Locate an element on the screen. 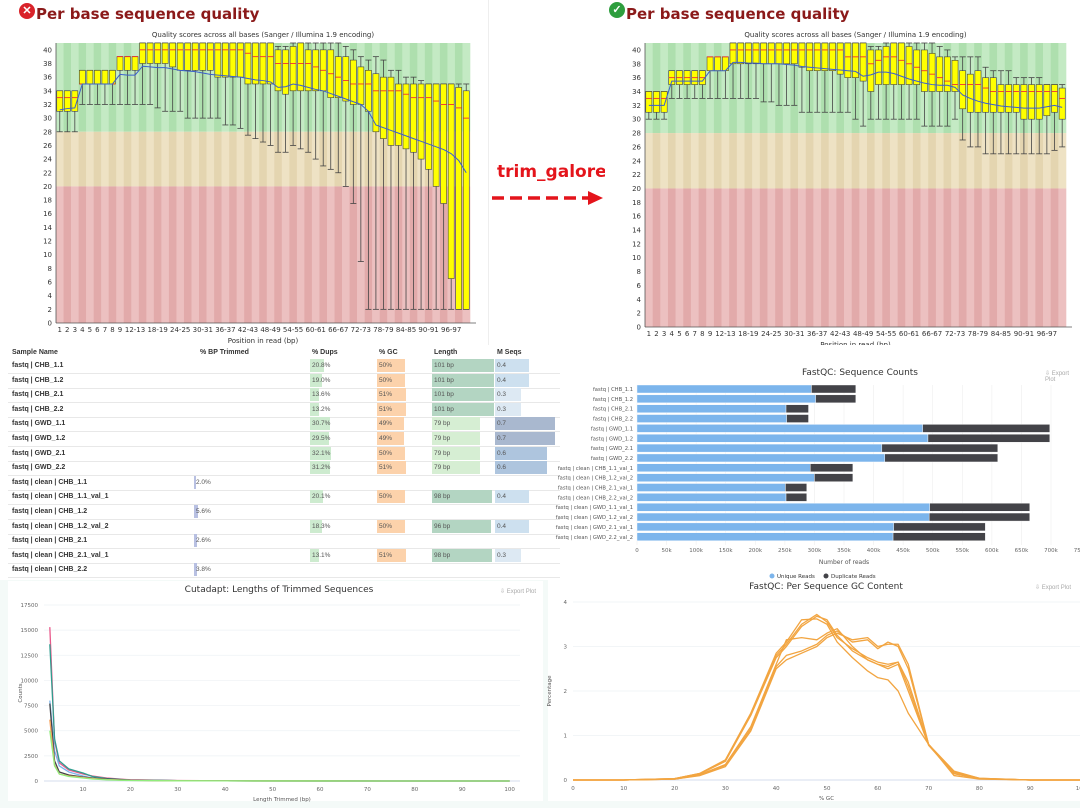 The image size is (1080, 808). export-plot-button-counts: ⇩ Export Plot is located at coordinates (1057, 377).